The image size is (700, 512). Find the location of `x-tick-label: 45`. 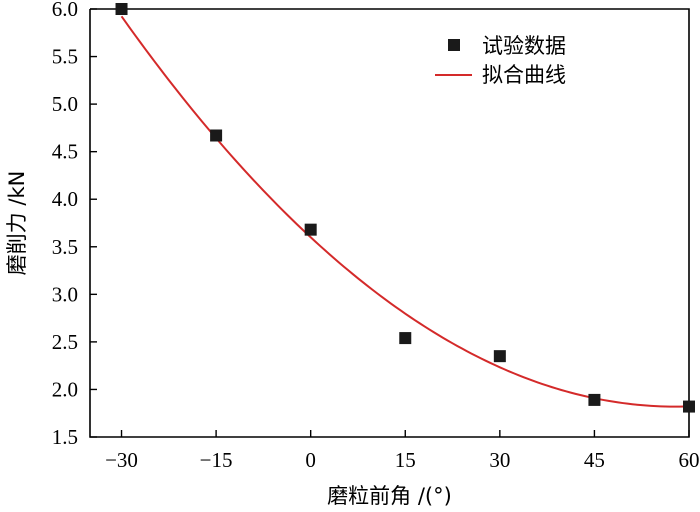

x-tick-label: 45 is located at coordinates (594, 460).